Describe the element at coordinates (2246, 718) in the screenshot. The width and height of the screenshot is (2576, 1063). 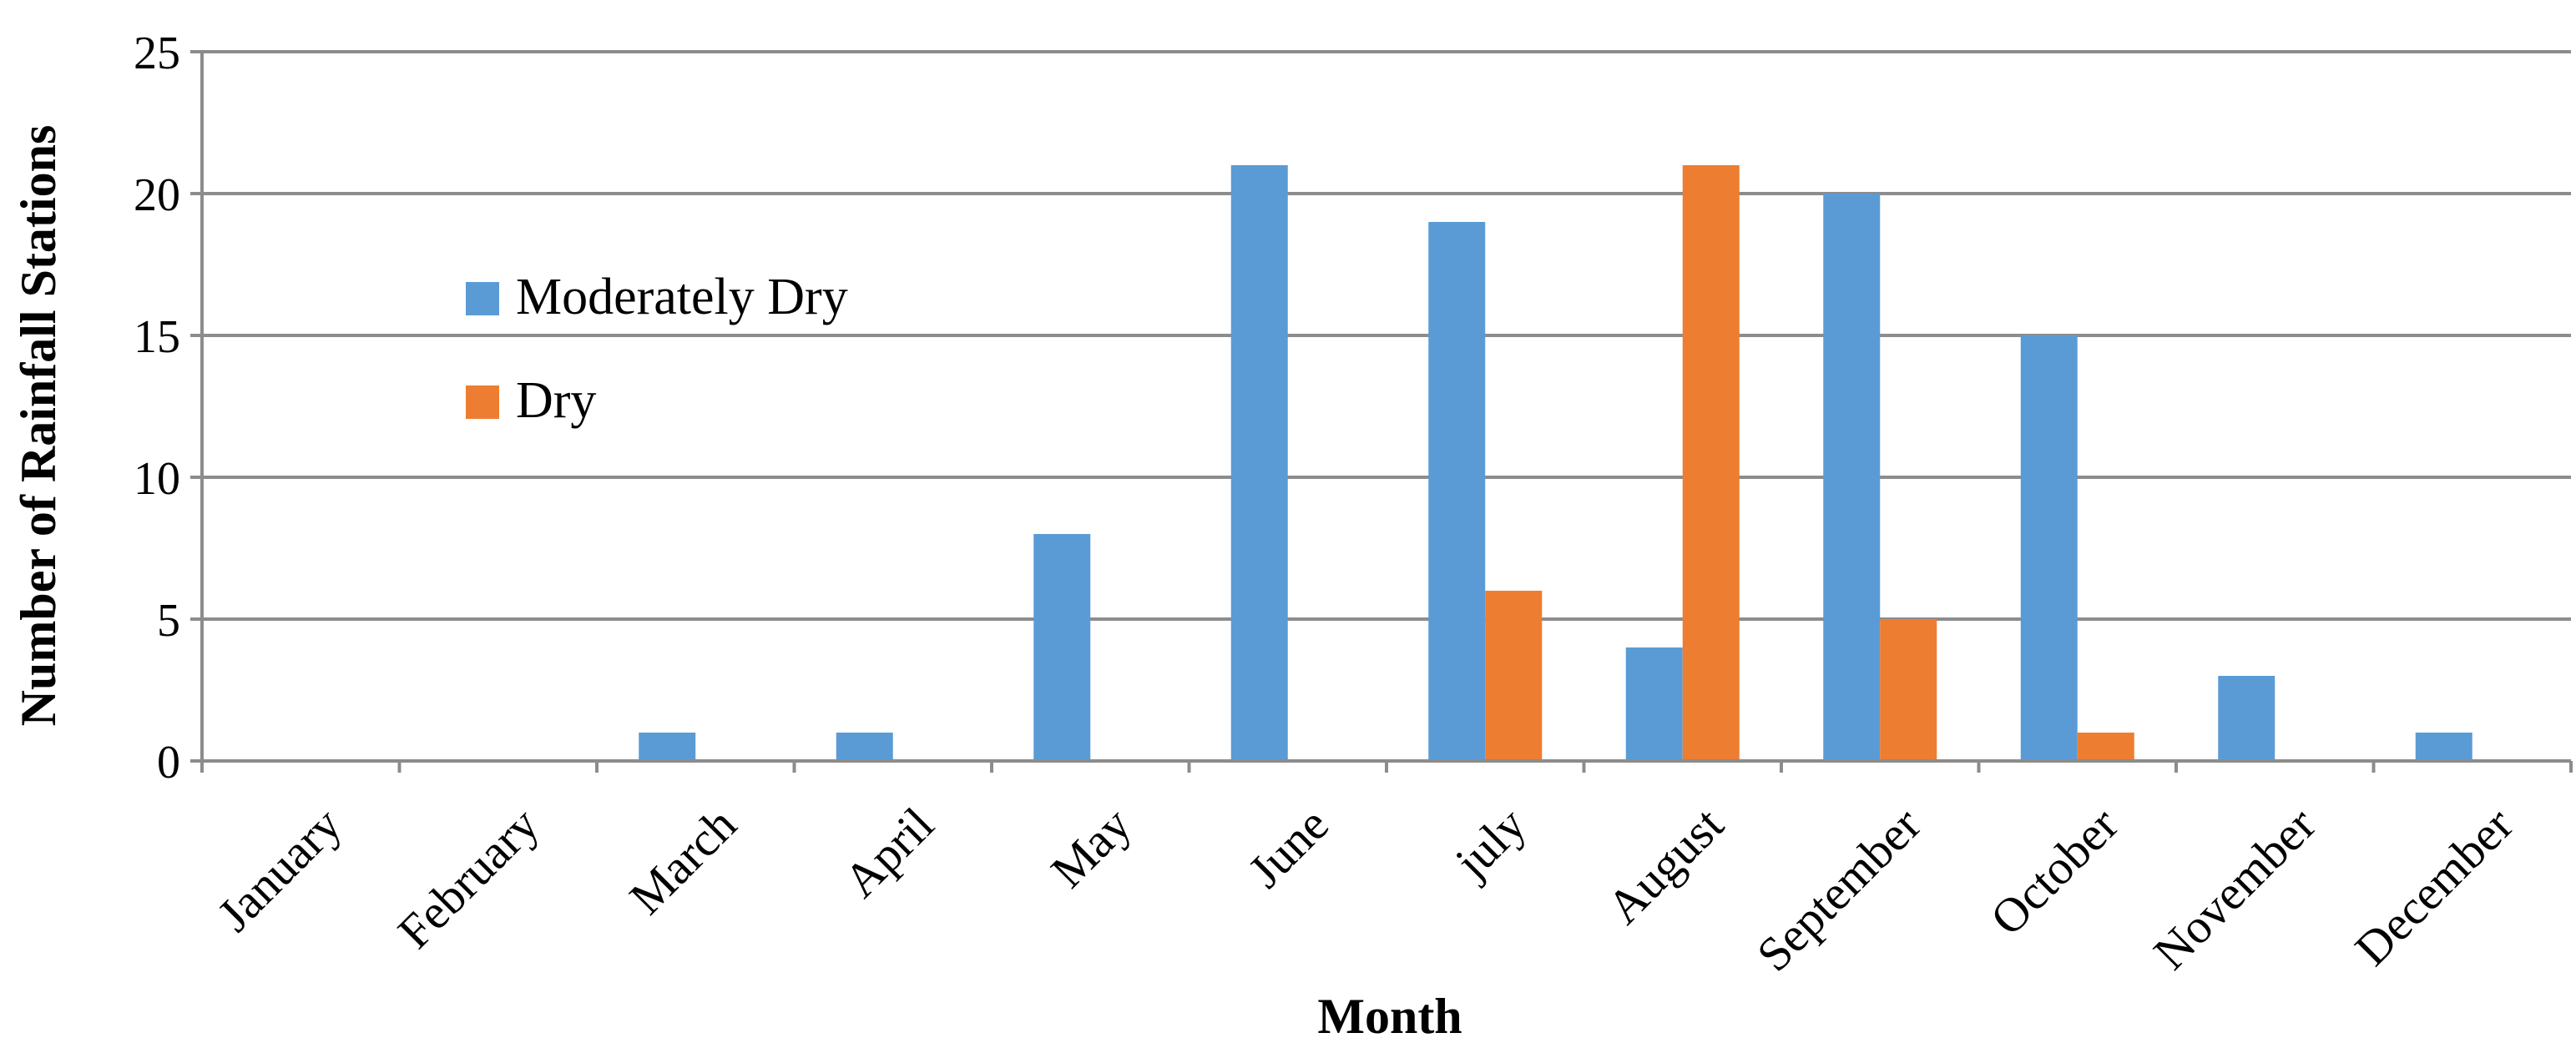
I see `bar-moderately-dry-november` at that location.